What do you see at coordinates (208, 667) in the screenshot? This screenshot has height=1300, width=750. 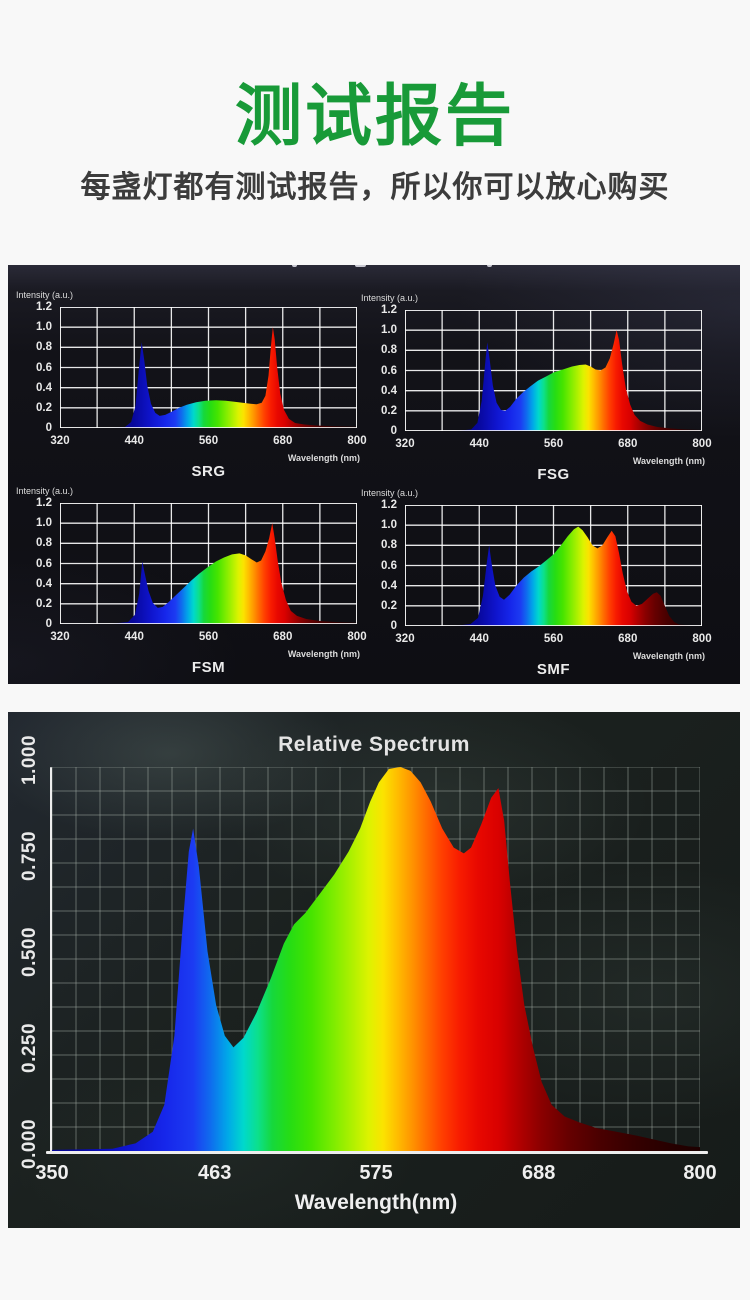 I see `chart-title: FSM` at bounding box center [208, 667].